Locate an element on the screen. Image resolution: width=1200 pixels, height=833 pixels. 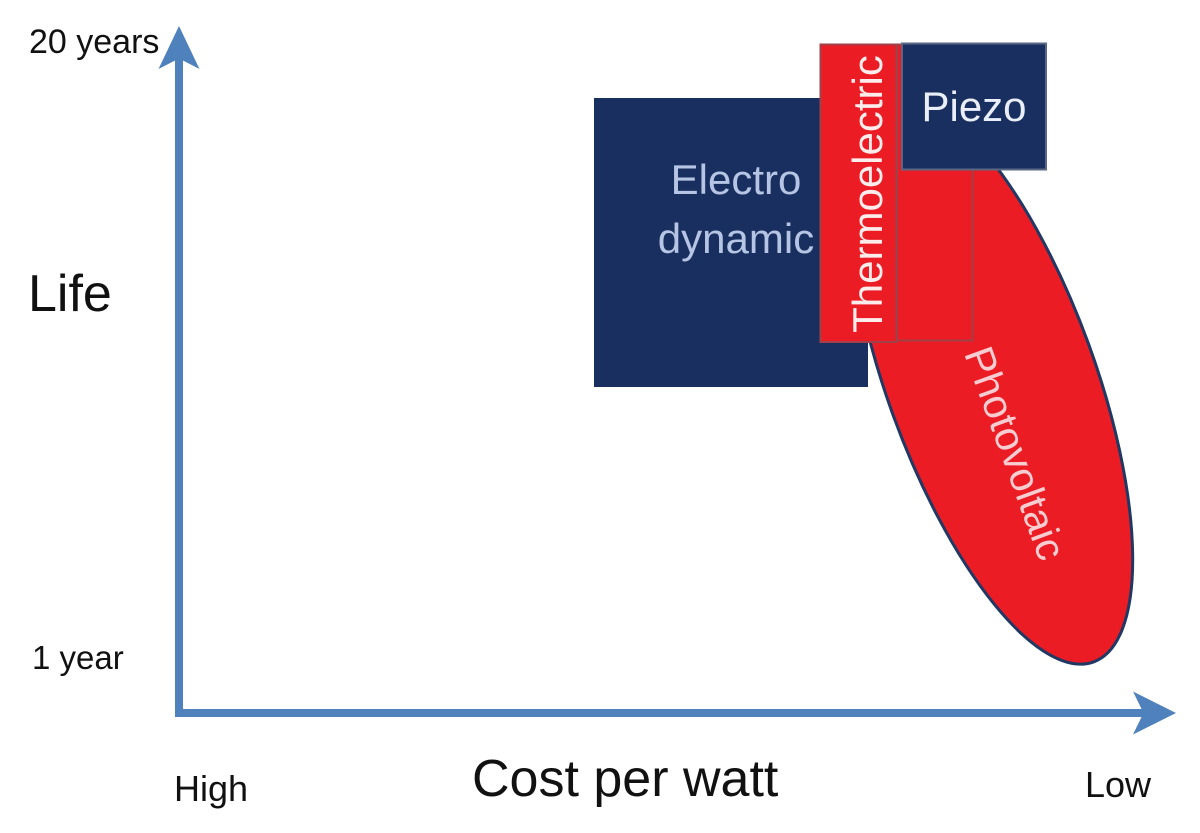
svg-text: Low is located at coordinates (1118, 784).